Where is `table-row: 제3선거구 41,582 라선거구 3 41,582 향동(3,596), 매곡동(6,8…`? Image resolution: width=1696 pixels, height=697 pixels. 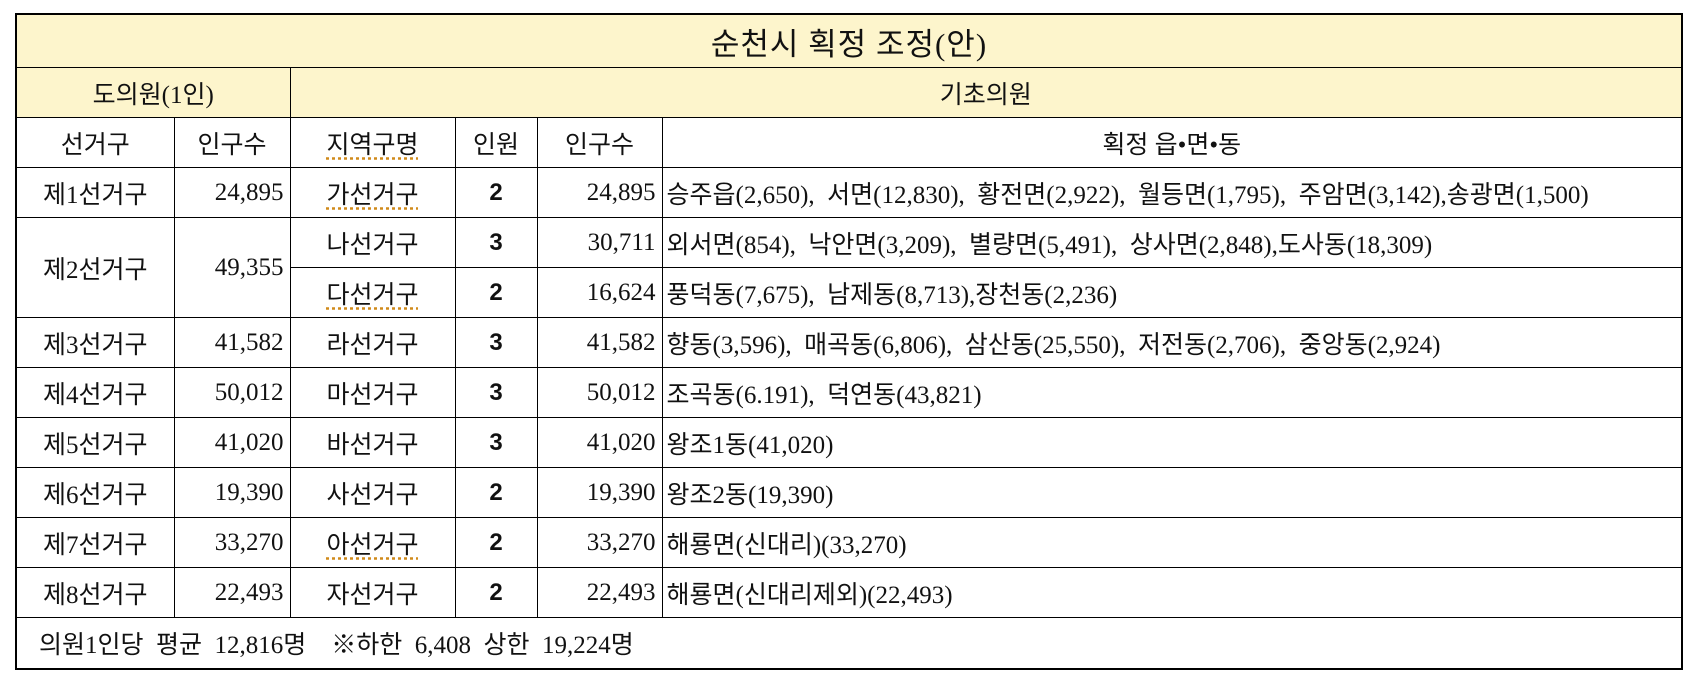 table-row: 제3선거구 41,582 라선거구 3 41,582 향동(3,596), 매곡동(6,8… is located at coordinates (849, 342).